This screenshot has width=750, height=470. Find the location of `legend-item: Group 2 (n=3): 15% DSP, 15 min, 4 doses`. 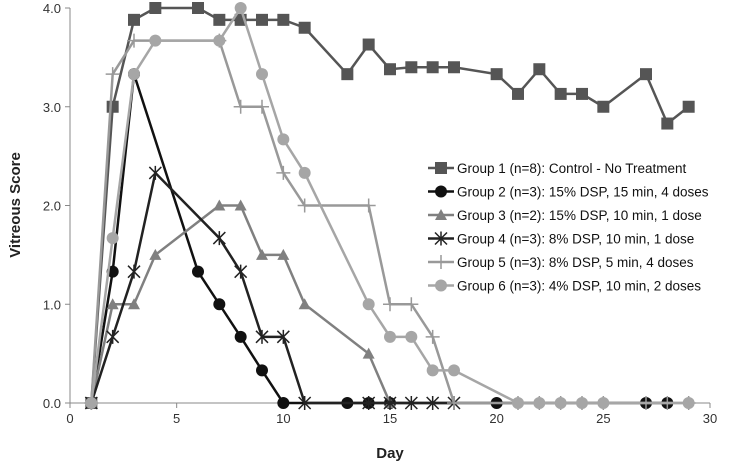

legend-item: Group 2 (n=3): 15% DSP, 15 min, 4 doses is located at coordinates (568, 192).